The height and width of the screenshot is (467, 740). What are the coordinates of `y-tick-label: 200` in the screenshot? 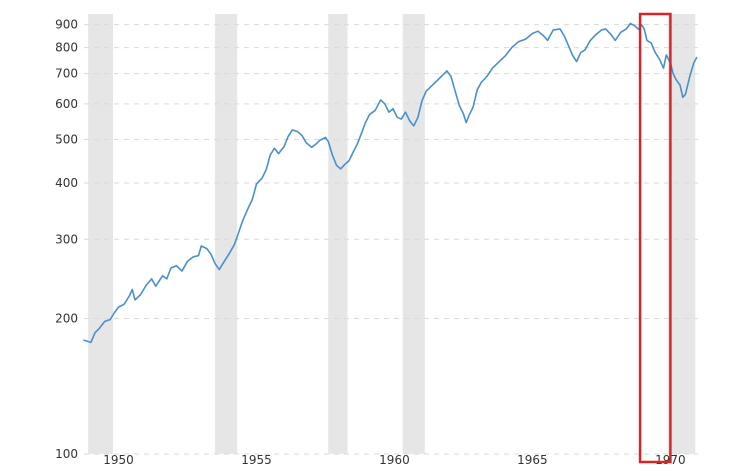 It's located at (66, 319).